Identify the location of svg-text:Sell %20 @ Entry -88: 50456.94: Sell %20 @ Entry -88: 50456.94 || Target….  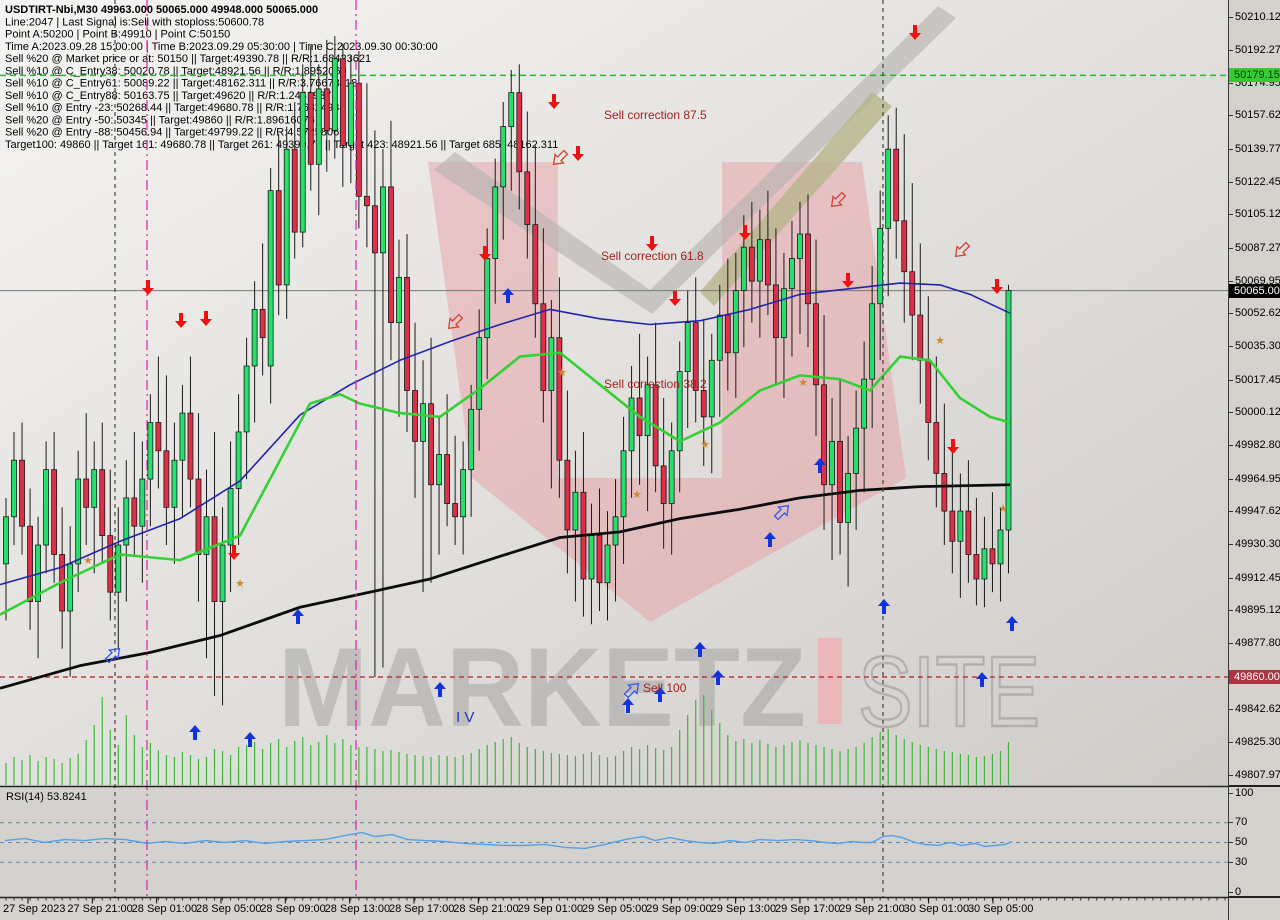
(175, 133).